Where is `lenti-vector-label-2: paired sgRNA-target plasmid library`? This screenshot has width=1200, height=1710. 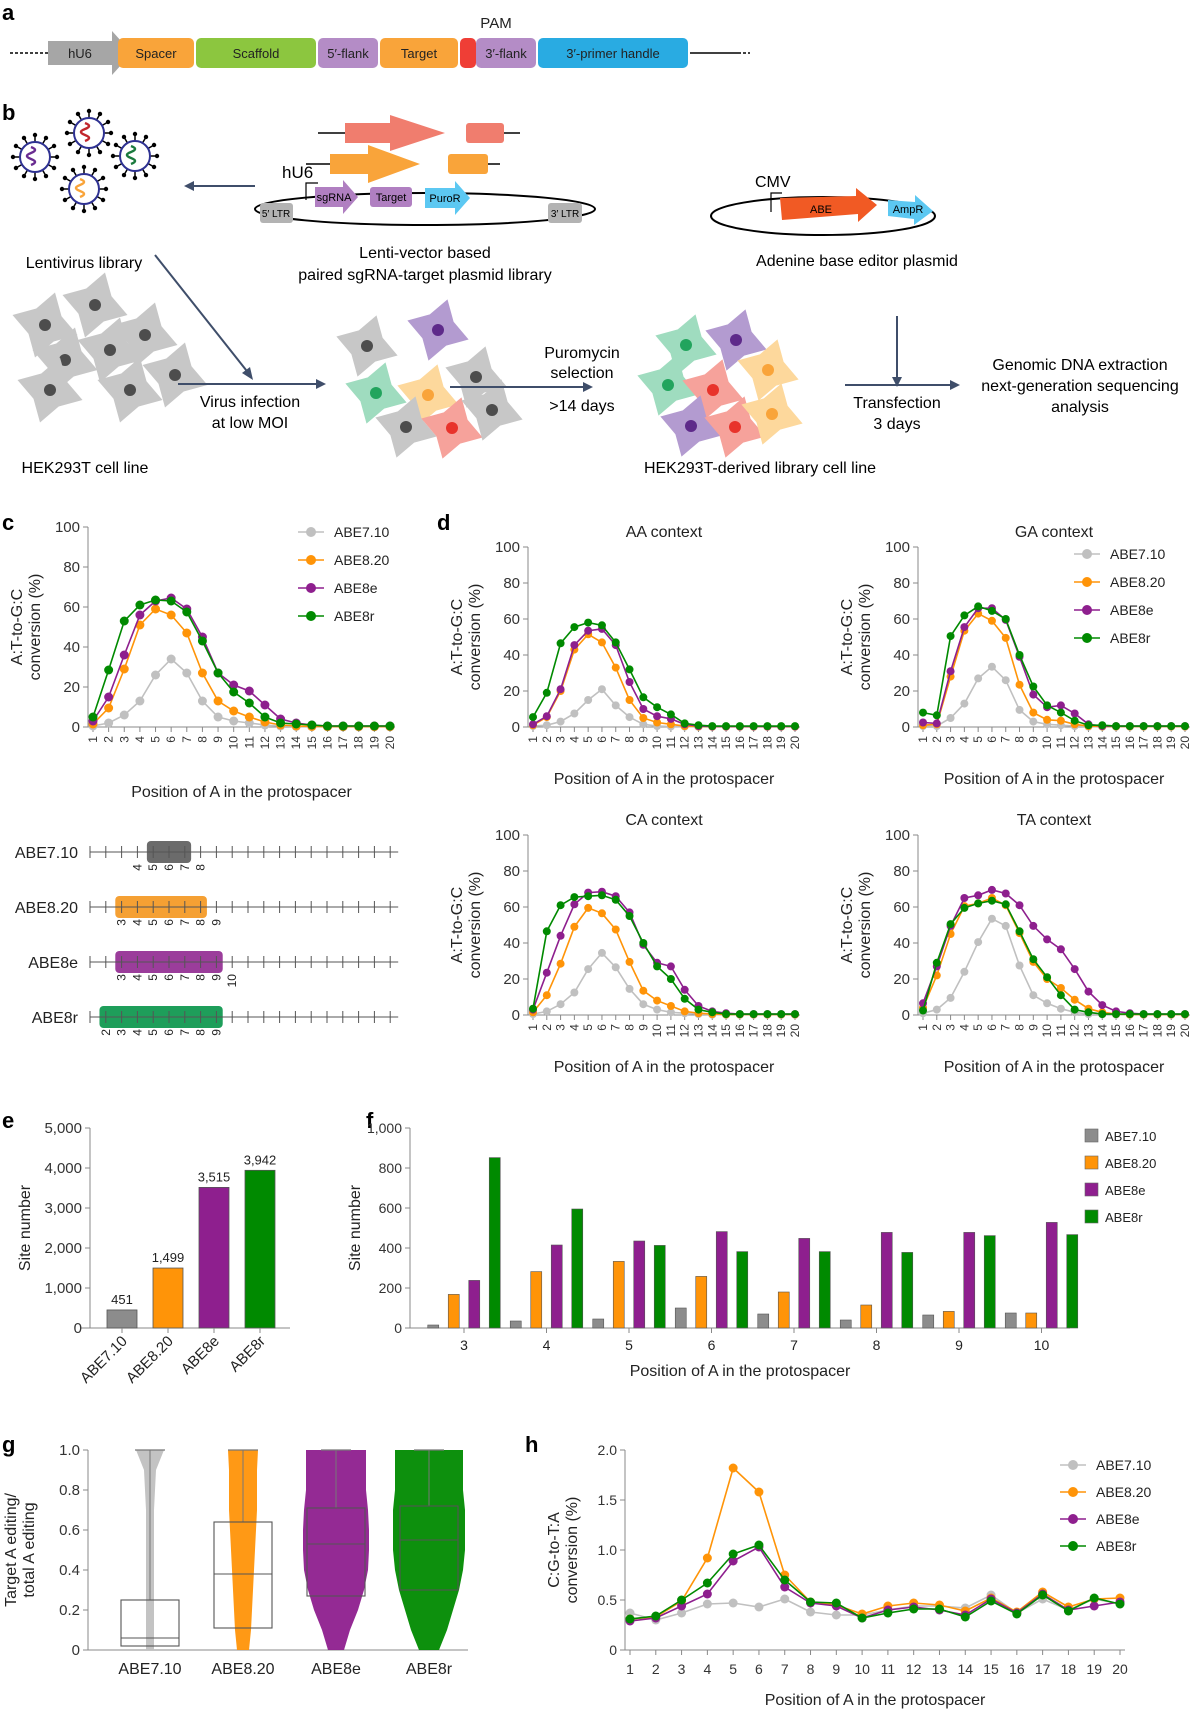 lenti-vector-label-2: paired sgRNA-target plasmid library is located at coordinates (424, 275).